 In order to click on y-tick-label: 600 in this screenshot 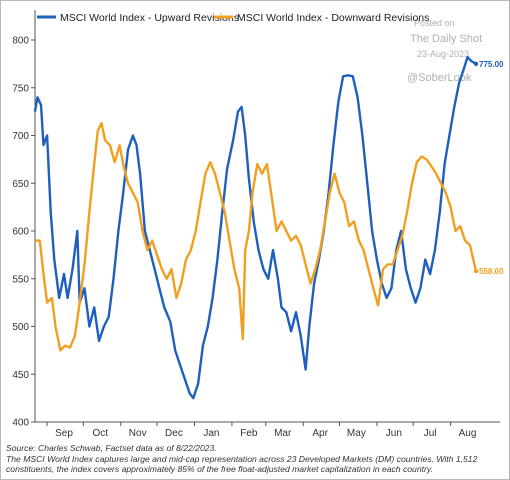, I will do `click(20, 232)`.